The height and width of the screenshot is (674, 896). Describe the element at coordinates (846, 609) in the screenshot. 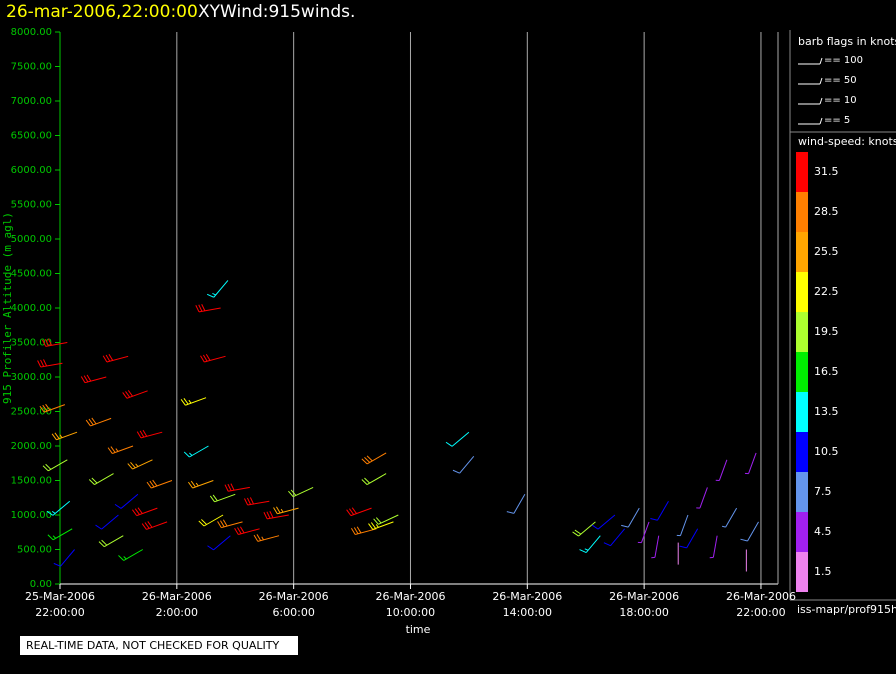

I see `source: iss-mapr/prof915h` at that location.